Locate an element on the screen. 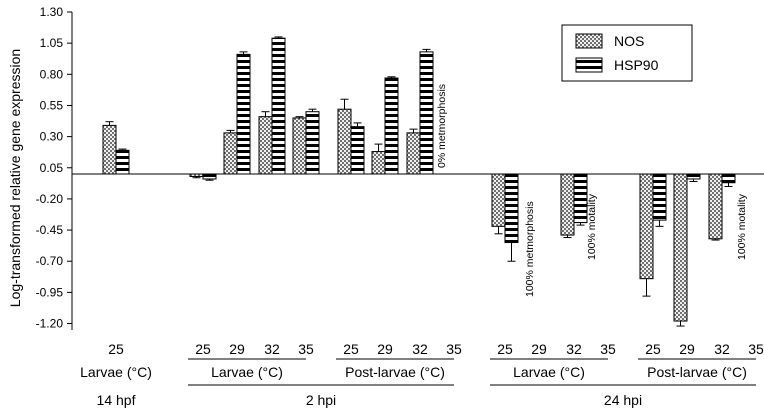 Image resolution: width=764 pixels, height=414 pixels. legend-swatch-nos is located at coordinates (589, 41).